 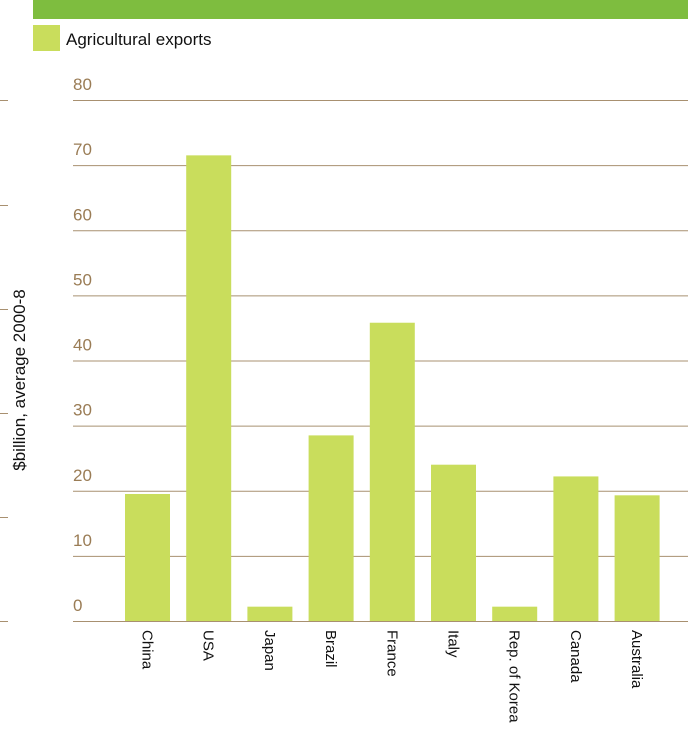 What do you see at coordinates (82, 410) in the screenshot?
I see `y-tick-label: 30` at bounding box center [82, 410].